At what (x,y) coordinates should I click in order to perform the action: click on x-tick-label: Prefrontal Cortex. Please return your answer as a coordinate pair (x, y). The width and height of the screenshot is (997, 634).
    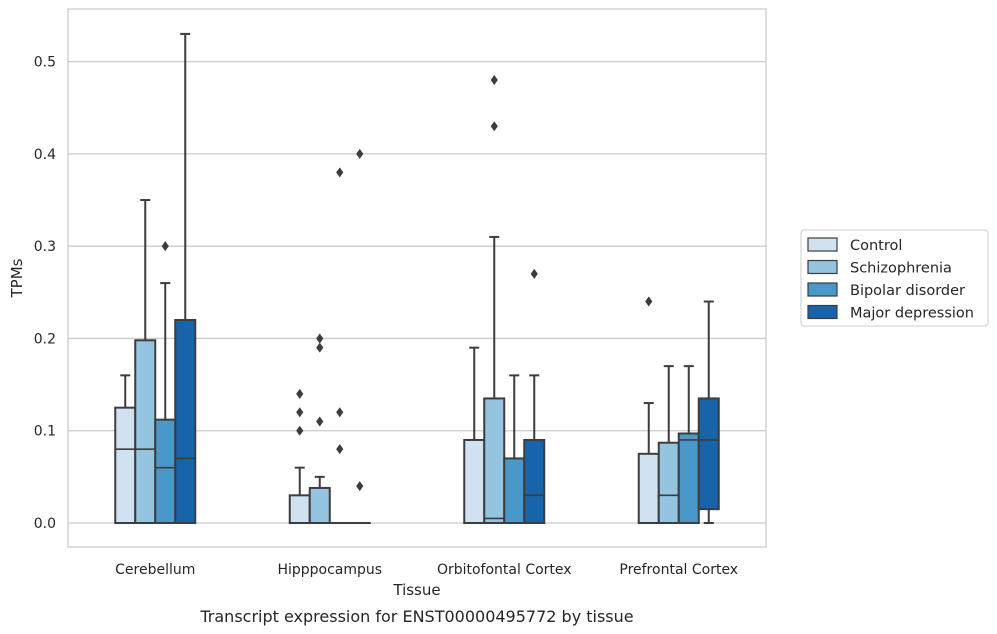
    Looking at the image, I should click on (678, 570).